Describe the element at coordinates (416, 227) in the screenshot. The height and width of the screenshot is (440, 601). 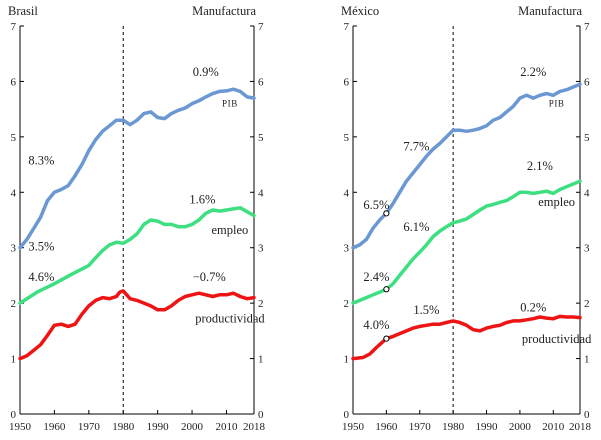
I see `annotation-label: 6.1%` at that location.